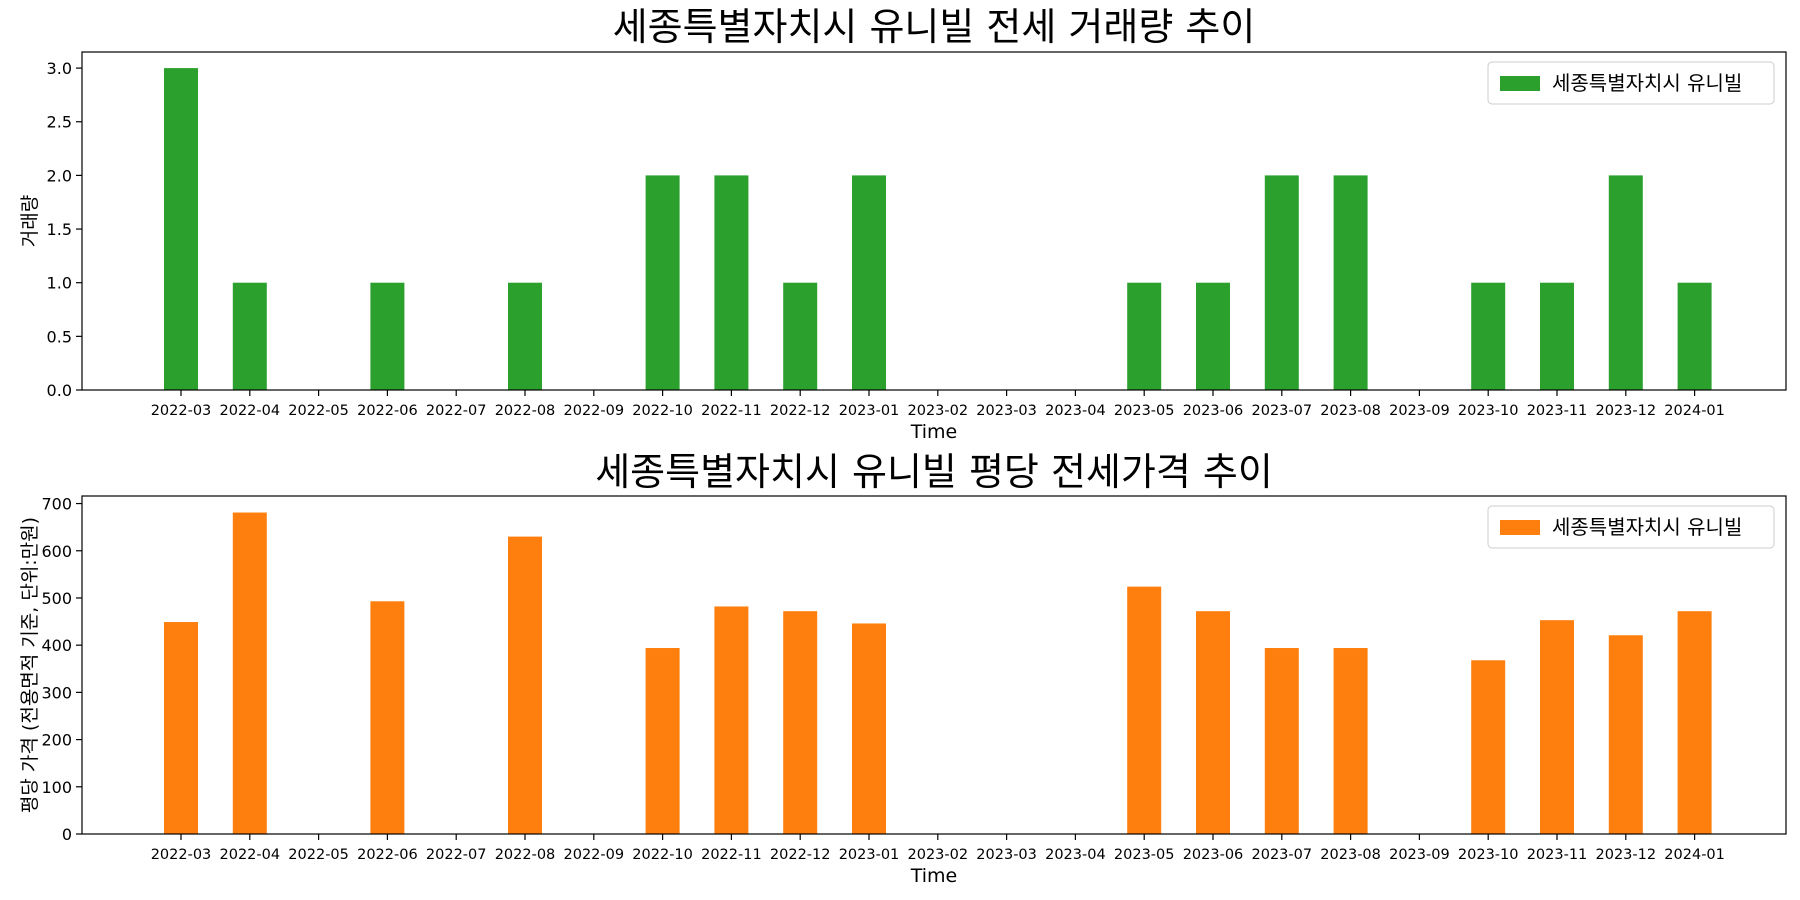 The width and height of the screenshot is (1800, 900). I want to click on y-axis-label: 거래량, so click(30, 221).